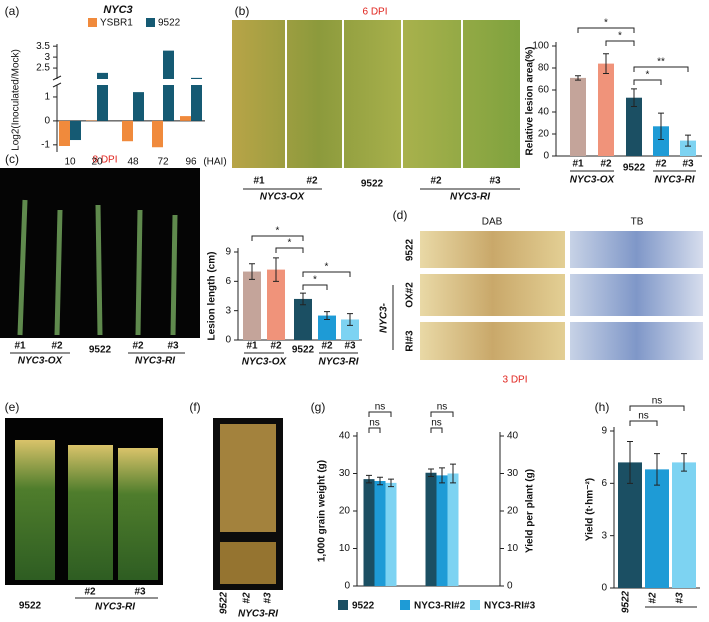 This screenshot has width=709, height=622. I want to click on photo-footer: 3 DPI, so click(514, 380).